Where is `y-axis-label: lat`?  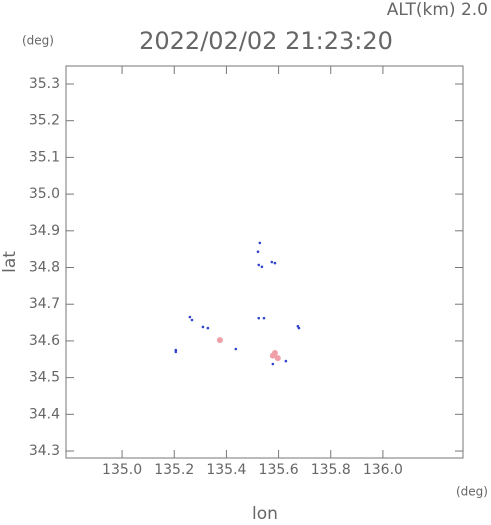 y-axis-label: lat is located at coordinates (10, 262).